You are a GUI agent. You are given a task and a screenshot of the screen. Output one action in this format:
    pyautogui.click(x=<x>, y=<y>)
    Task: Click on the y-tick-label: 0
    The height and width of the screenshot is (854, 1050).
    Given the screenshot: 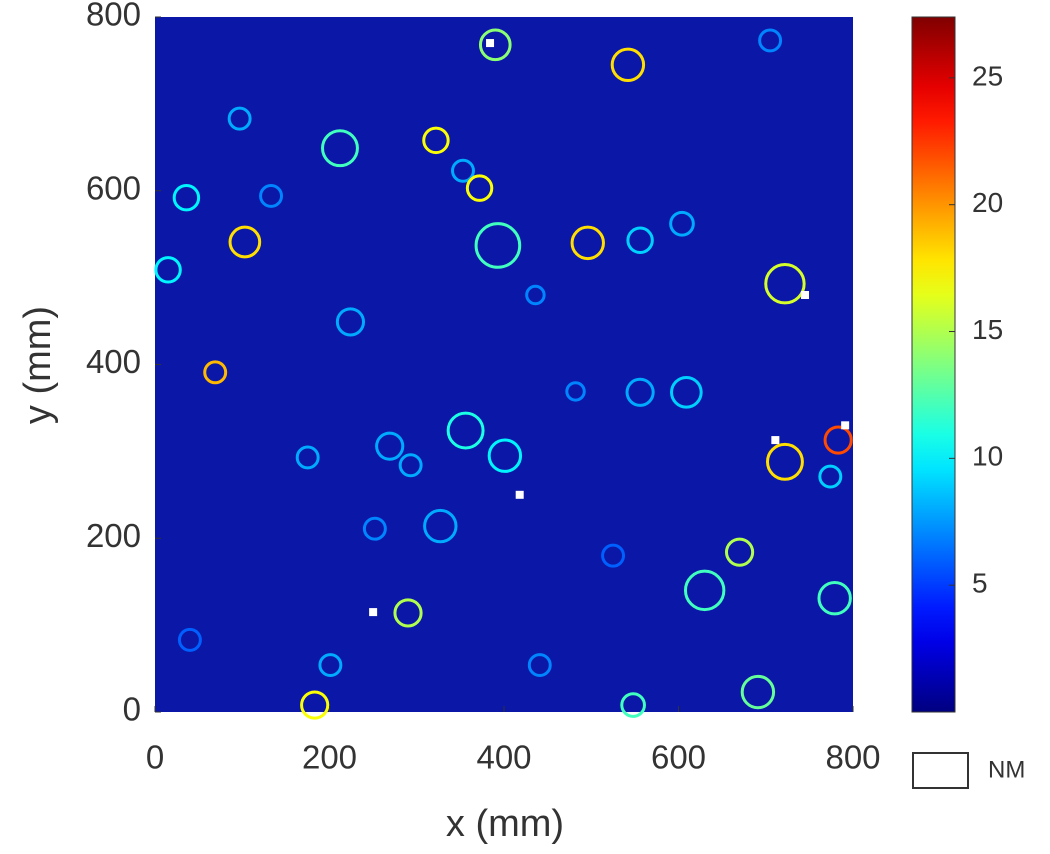 What is the action you would take?
    pyautogui.click(x=132, y=709)
    